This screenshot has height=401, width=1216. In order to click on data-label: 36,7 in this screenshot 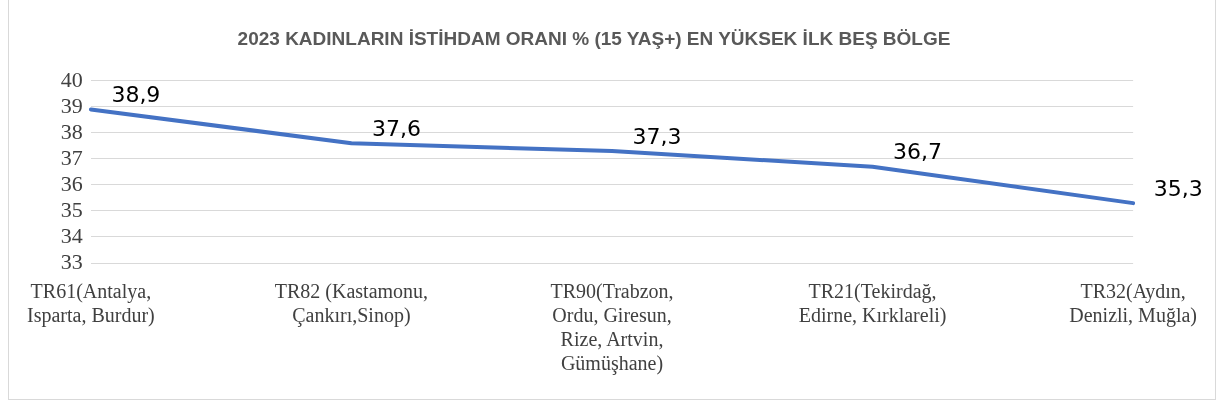, I will do `click(918, 152)`.